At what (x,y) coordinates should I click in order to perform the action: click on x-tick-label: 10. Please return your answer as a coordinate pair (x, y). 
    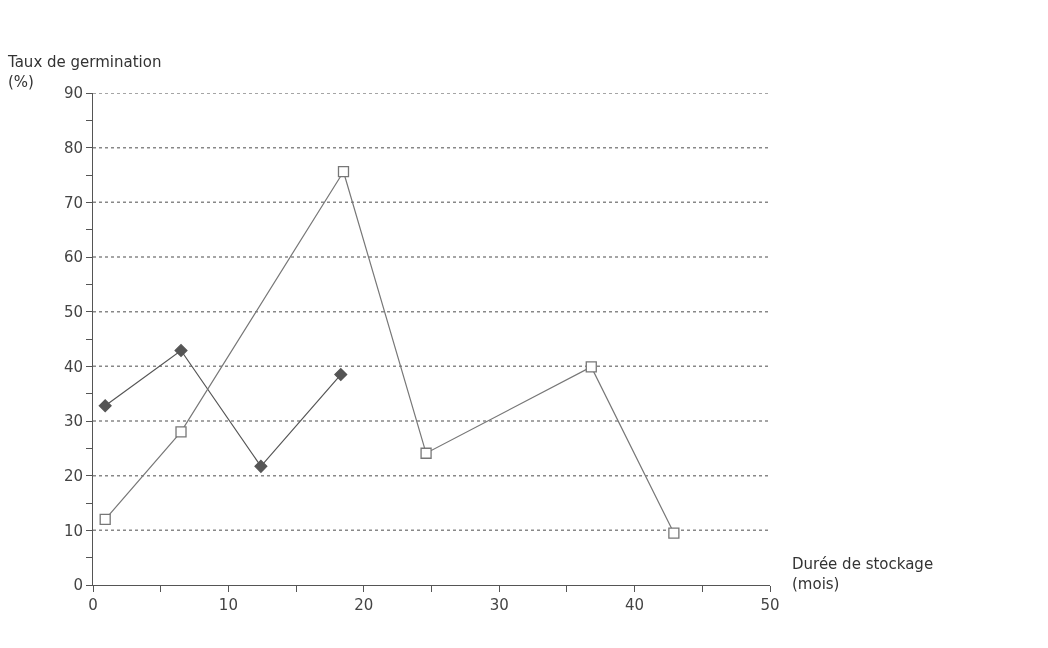
    Looking at the image, I should click on (228, 605).